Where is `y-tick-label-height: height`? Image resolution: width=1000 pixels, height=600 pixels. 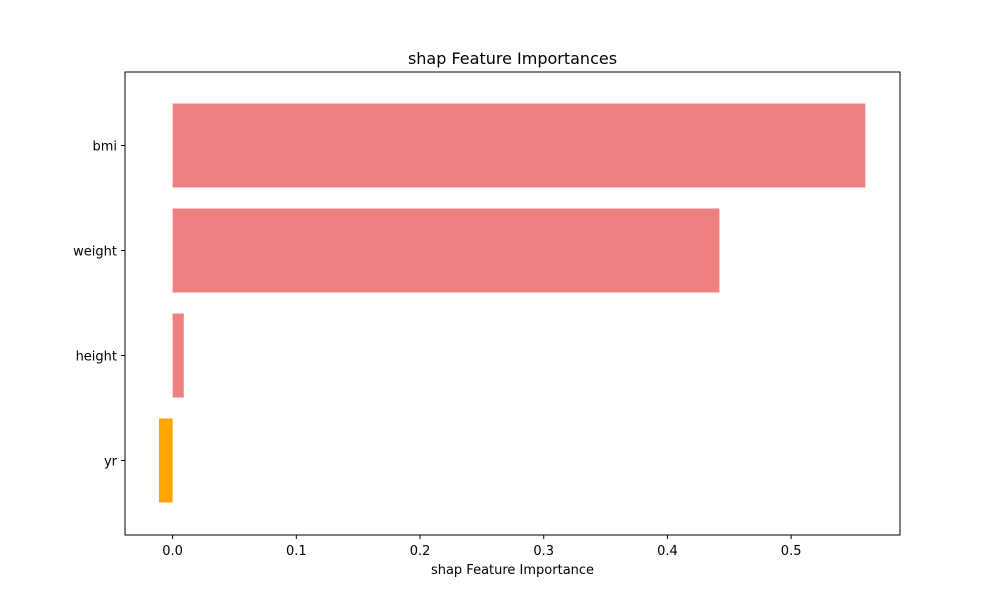 y-tick-label-height: height is located at coordinates (96, 357).